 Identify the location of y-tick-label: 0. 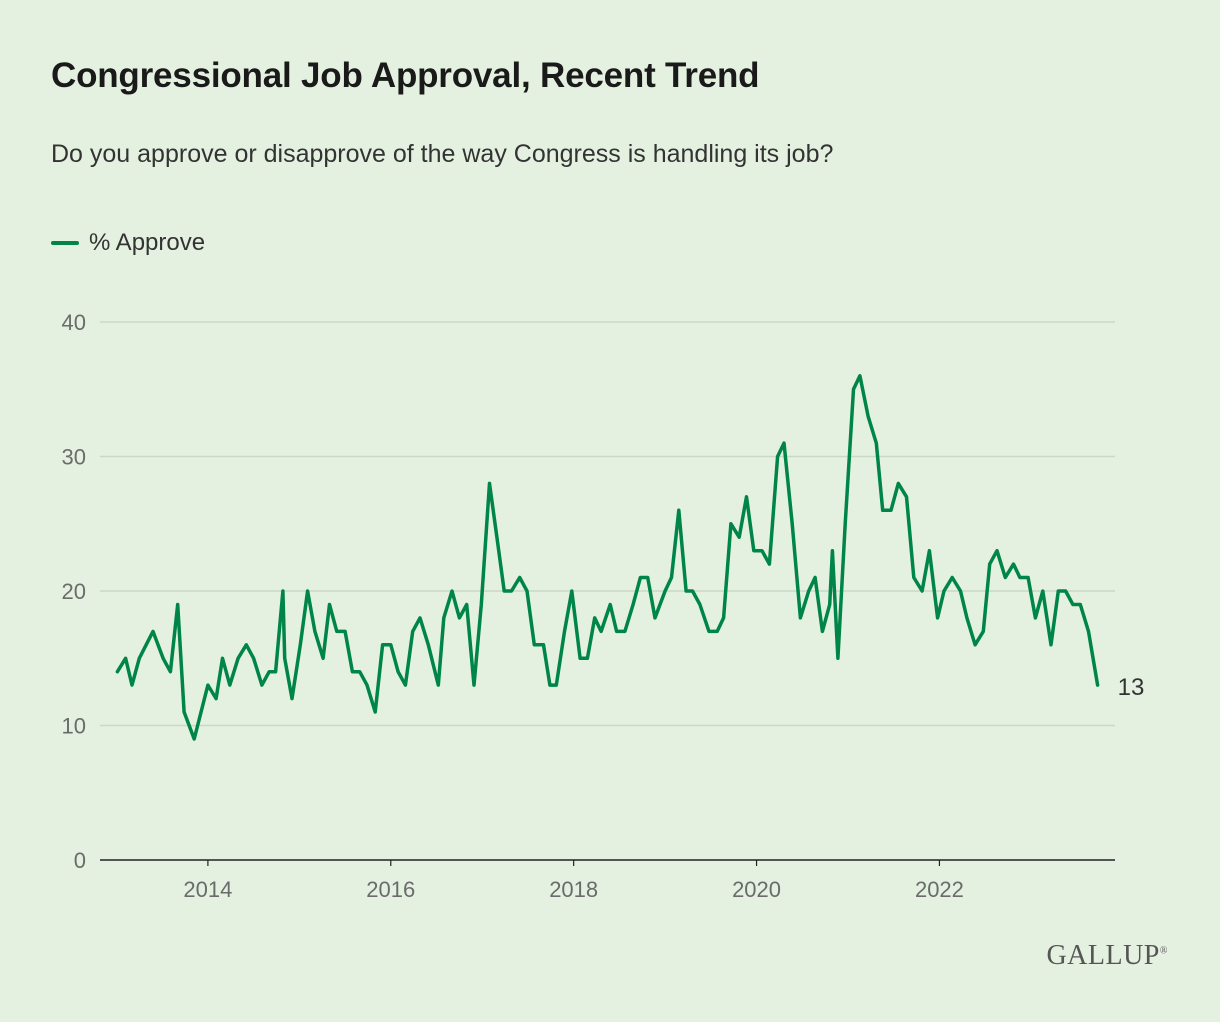
(80, 860).